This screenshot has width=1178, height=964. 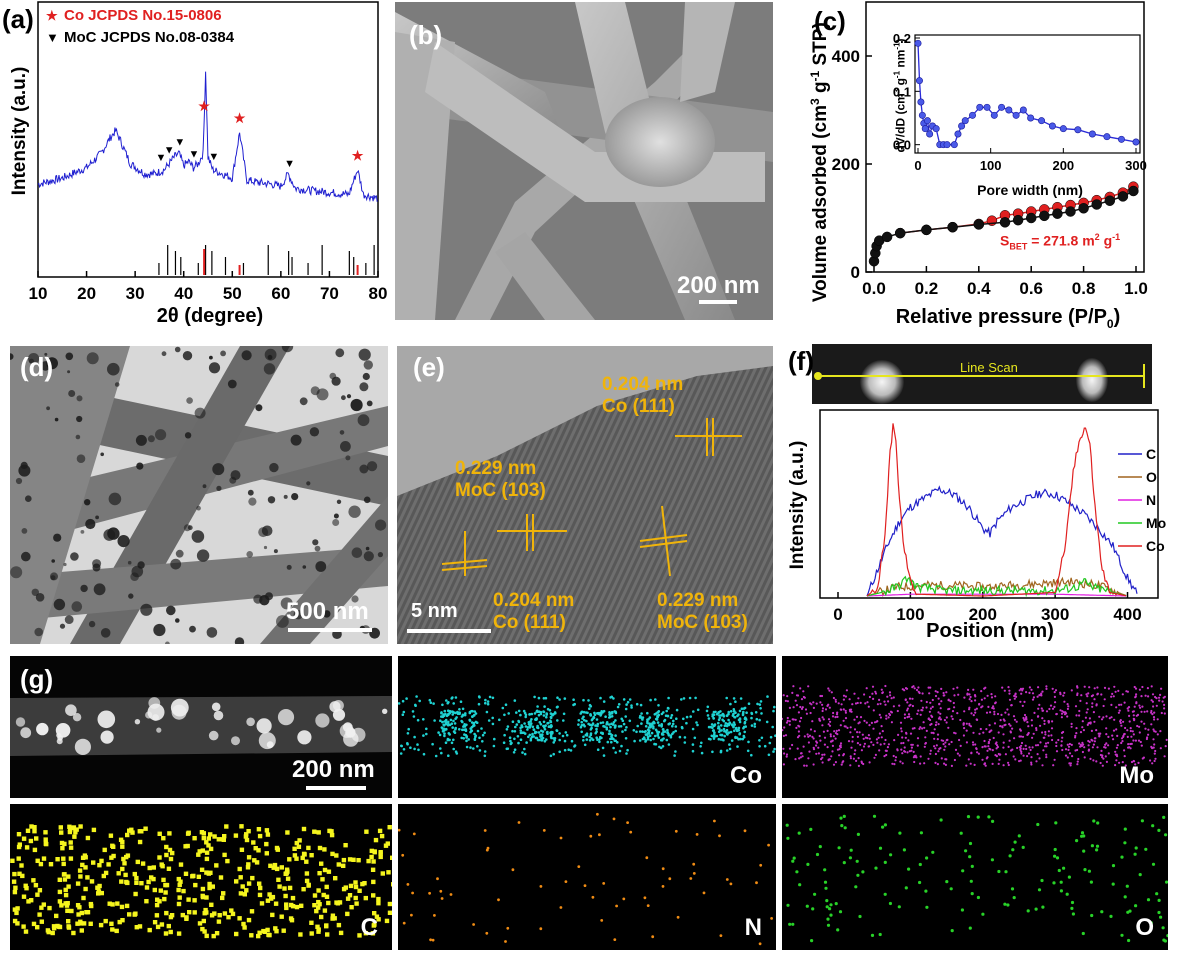 I want to click on linescan-legend-label: N, so click(x=1151, y=500).